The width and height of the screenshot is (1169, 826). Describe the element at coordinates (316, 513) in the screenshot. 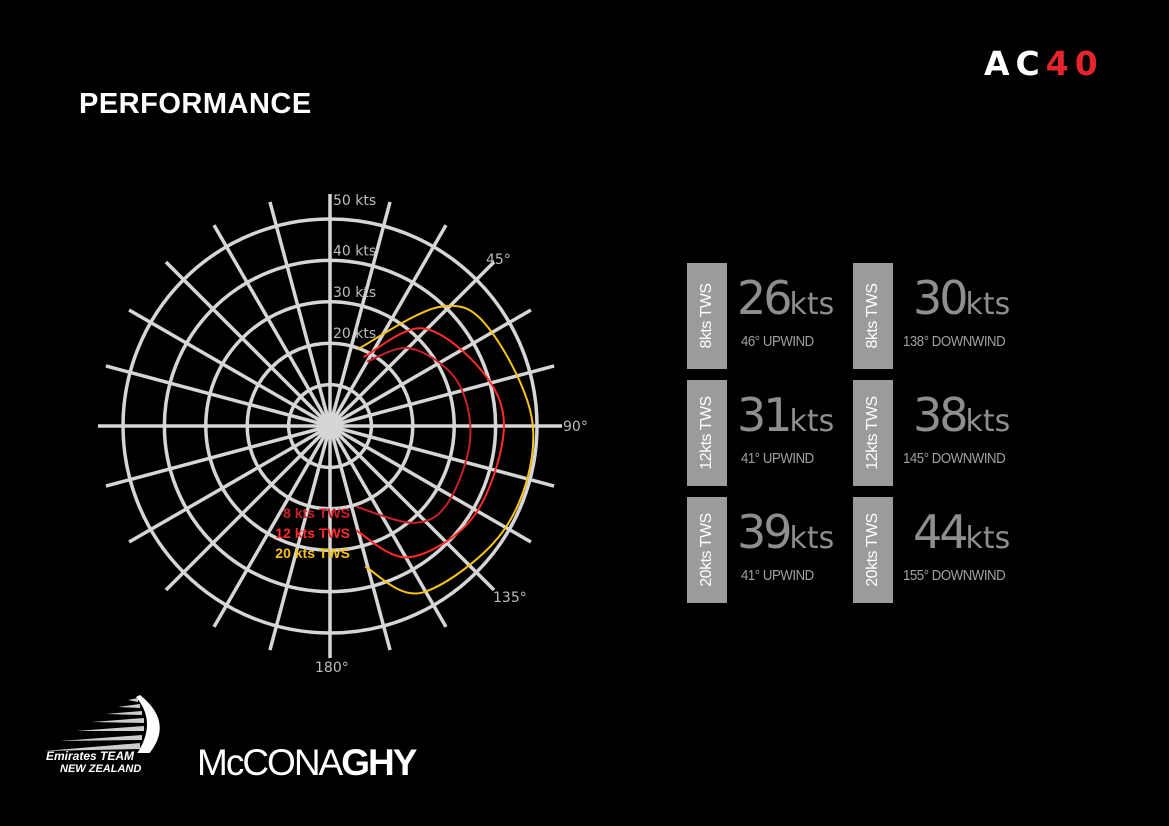

I see `legend-entry: 8 kts TWS` at that location.